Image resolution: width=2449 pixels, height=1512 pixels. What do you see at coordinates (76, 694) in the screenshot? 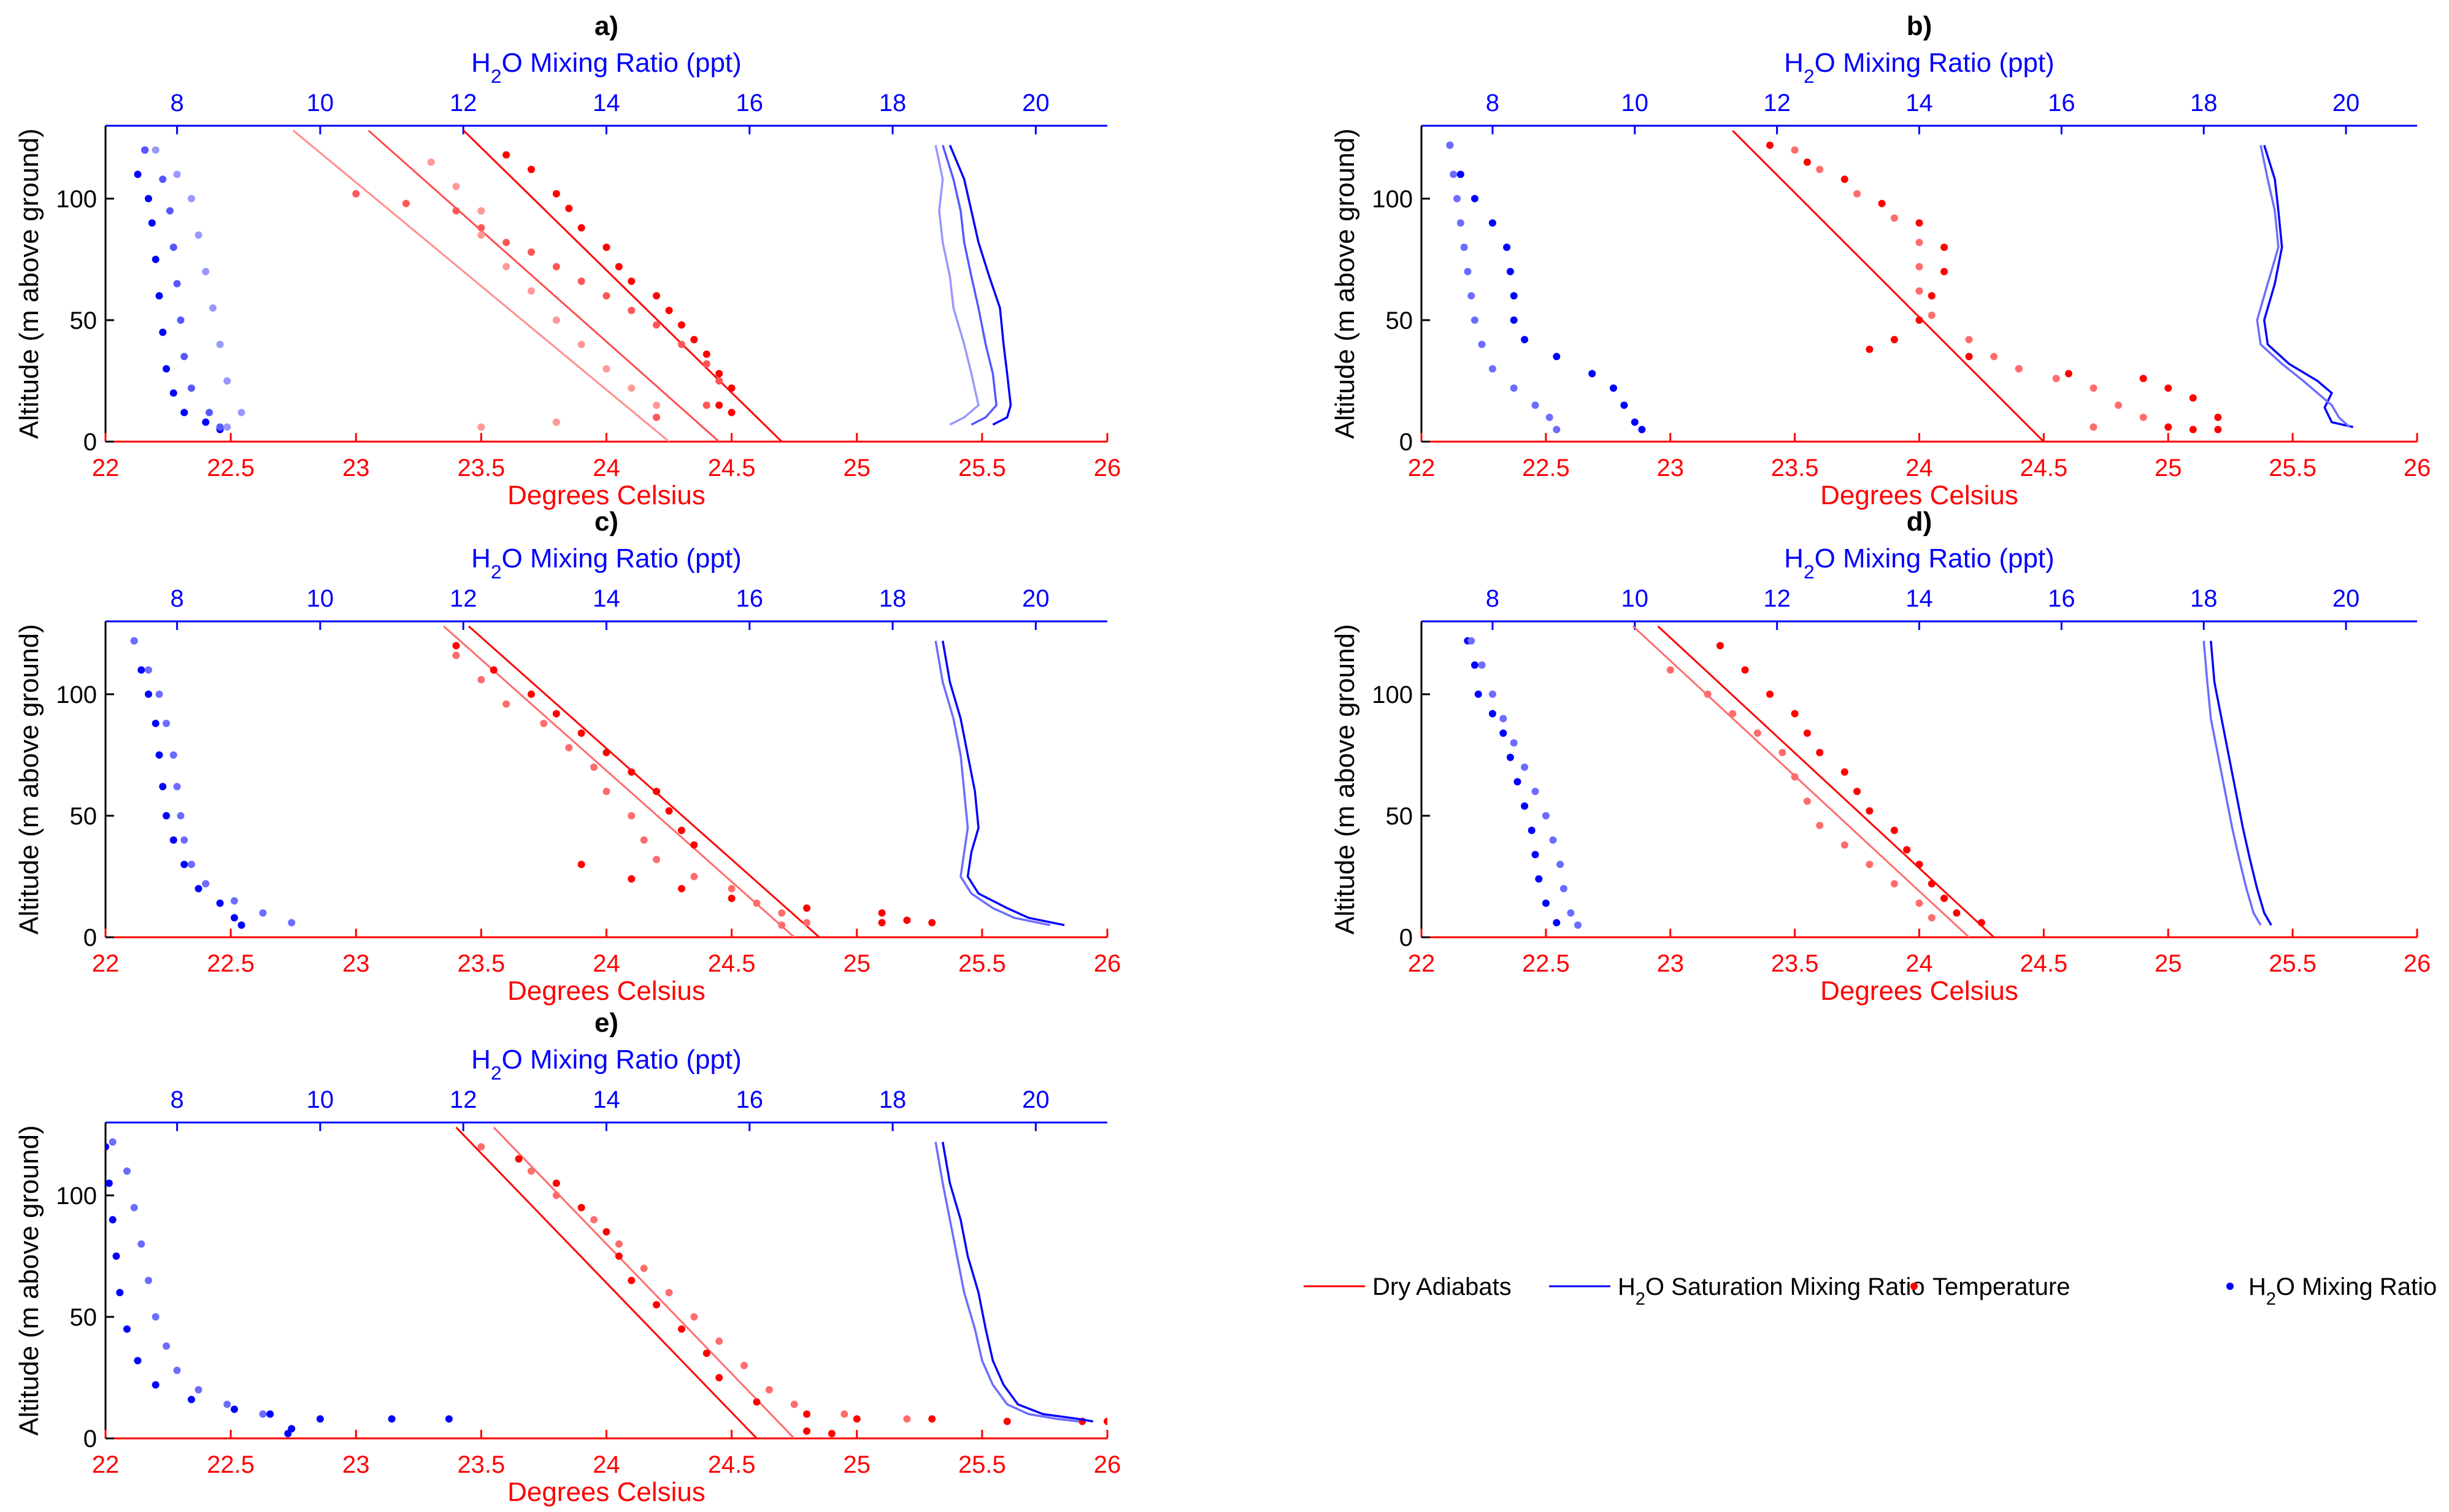
I see `left-tick-label: 100` at bounding box center [76, 694].